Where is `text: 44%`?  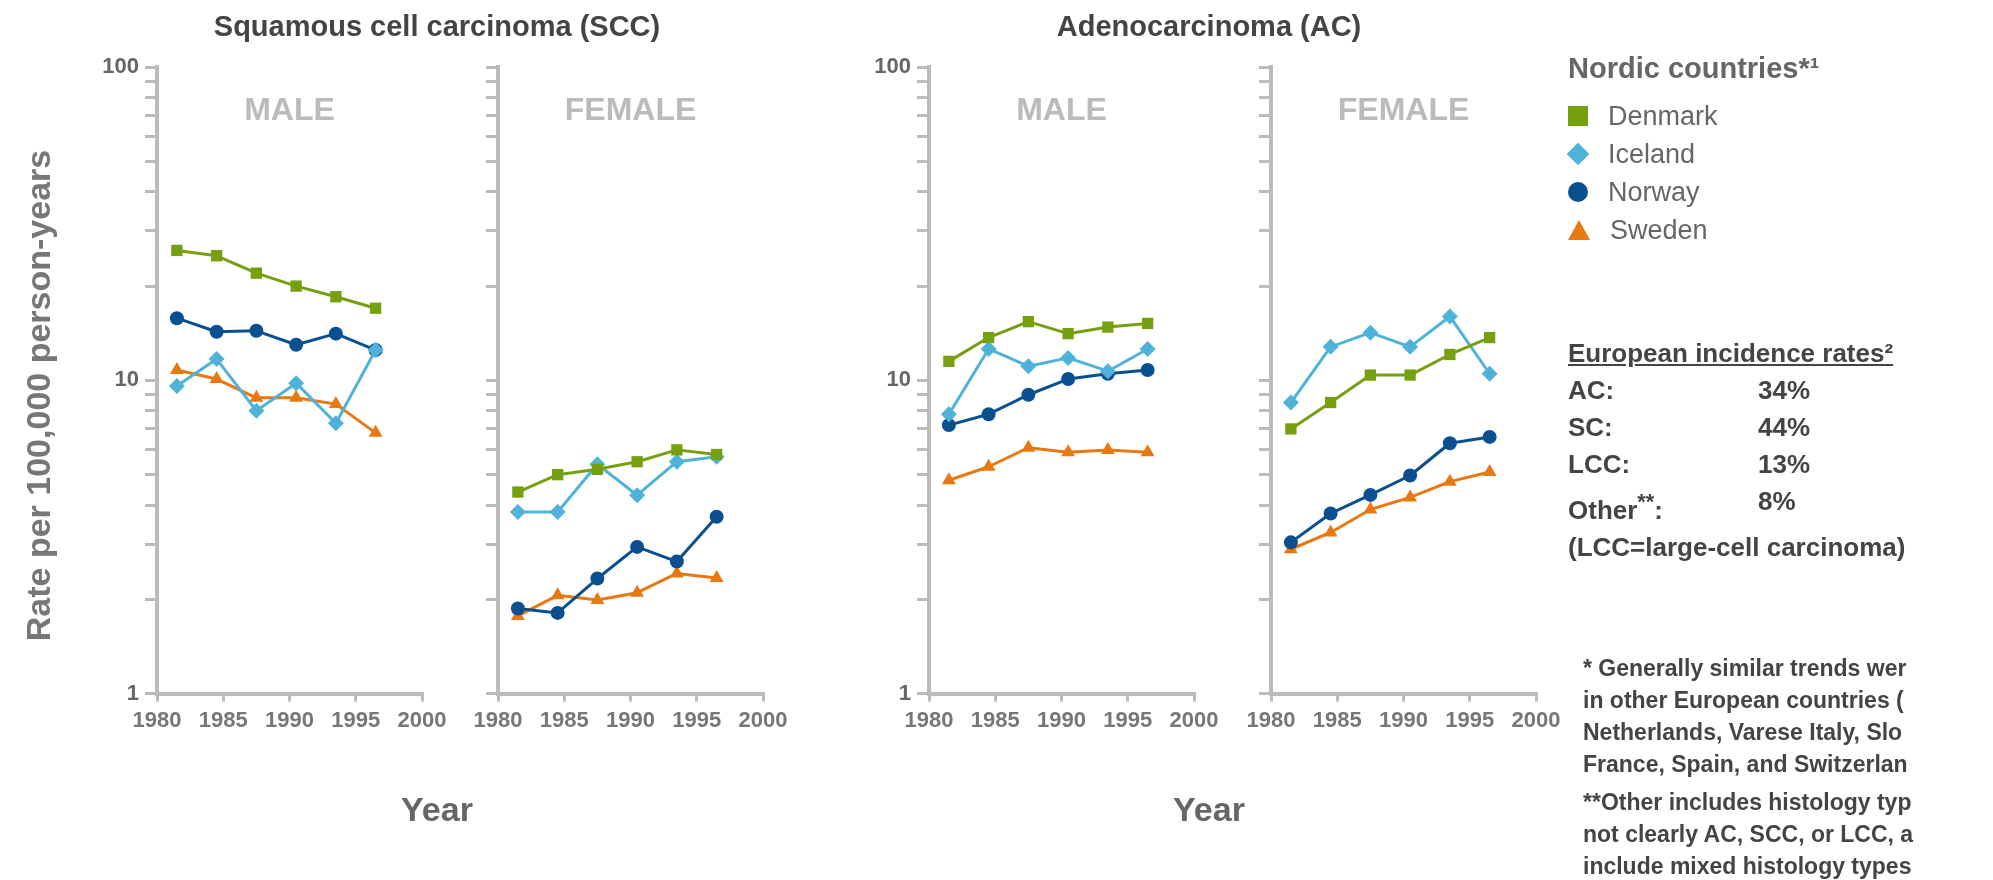 text: 44% is located at coordinates (1784, 427).